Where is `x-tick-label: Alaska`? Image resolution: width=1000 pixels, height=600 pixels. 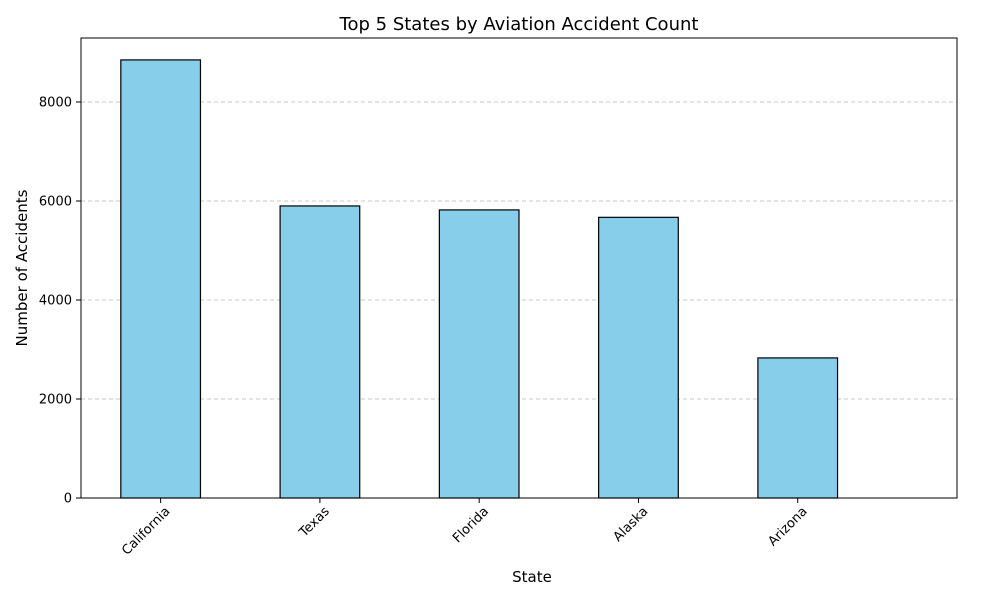
x-tick-label: Alaska is located at coordinates (631, 524).